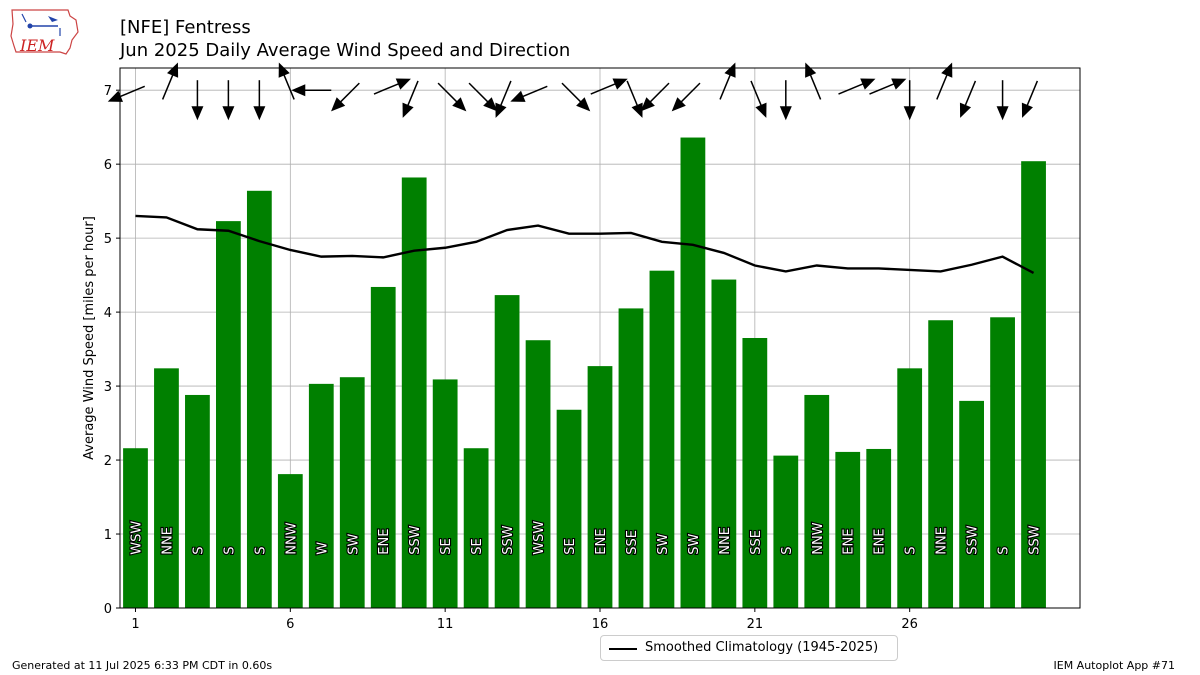 The width and height of the screenshot is (1200, 675). What do you see at coordinates (909, 624) in the screenshot?
I see `x-tick-label: 26` at bounding box center [909, 624].